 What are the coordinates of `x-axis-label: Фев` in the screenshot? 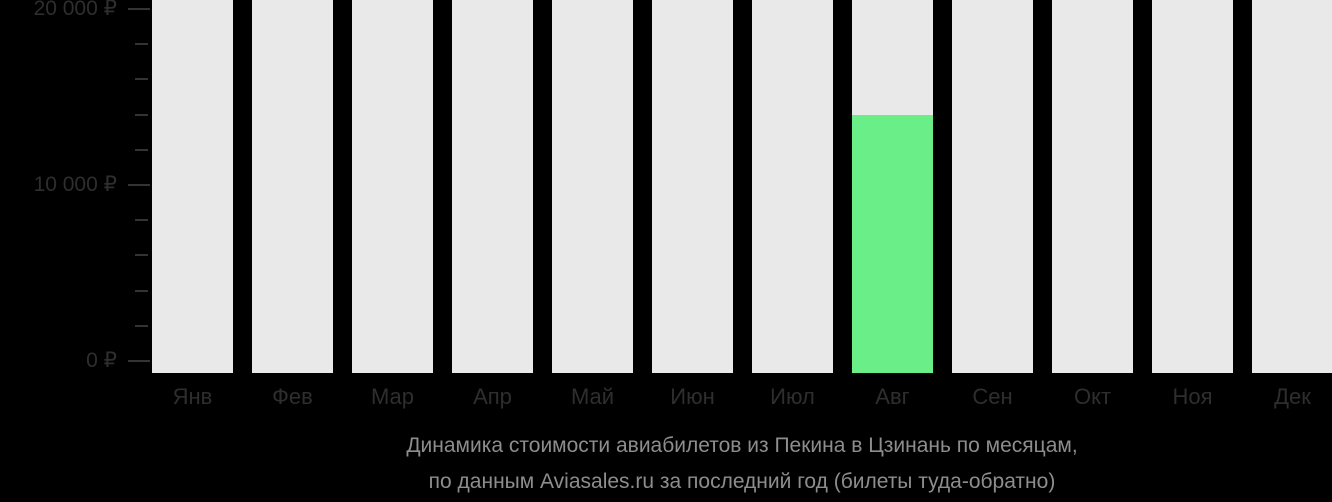 It's located at (292, 396).